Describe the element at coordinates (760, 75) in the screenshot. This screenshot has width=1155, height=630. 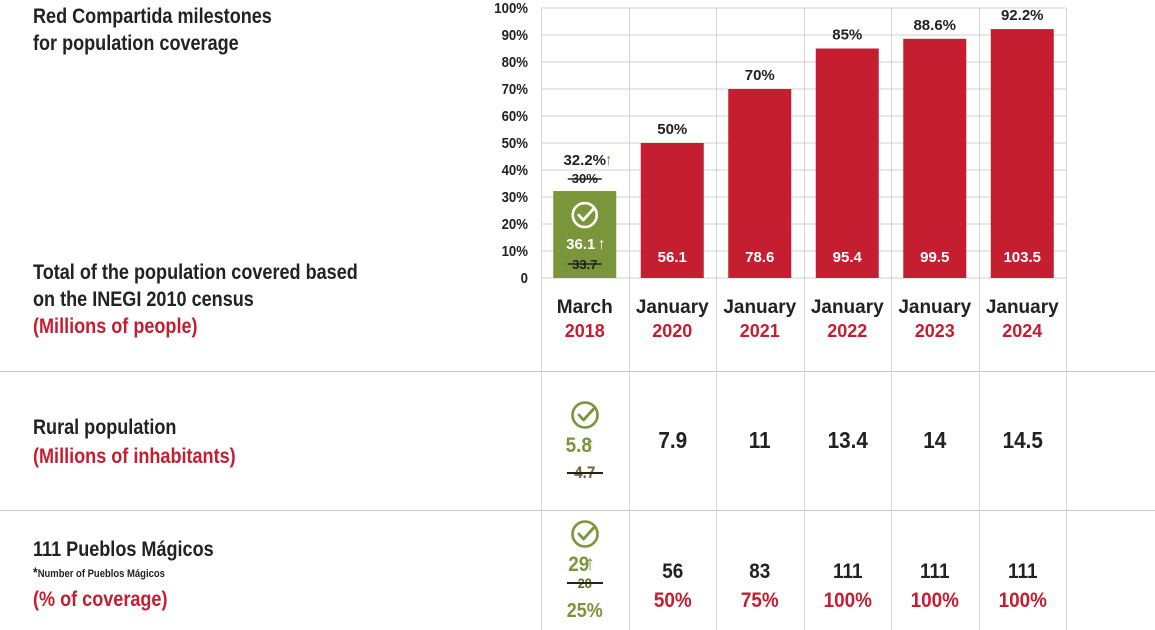
I see `bar-value-label: 70%` at that location.